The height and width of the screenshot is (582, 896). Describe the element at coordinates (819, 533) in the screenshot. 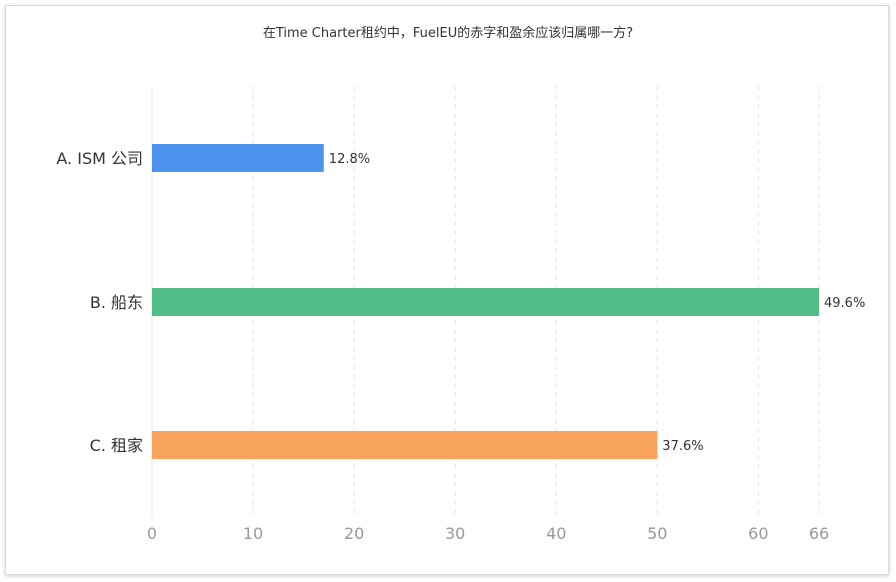

I see `x-tick-label: 66` at that location.